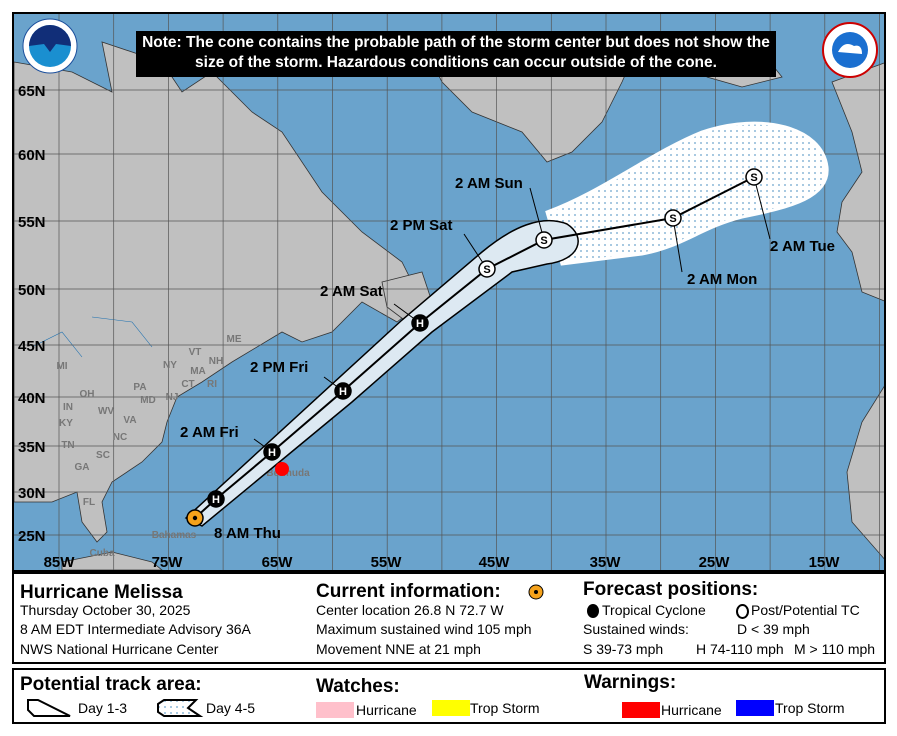 The image size is (897, 736). Describe the element at coordinates (278, 562) in the screenshot. I see `lon-label: 65W` at that location.